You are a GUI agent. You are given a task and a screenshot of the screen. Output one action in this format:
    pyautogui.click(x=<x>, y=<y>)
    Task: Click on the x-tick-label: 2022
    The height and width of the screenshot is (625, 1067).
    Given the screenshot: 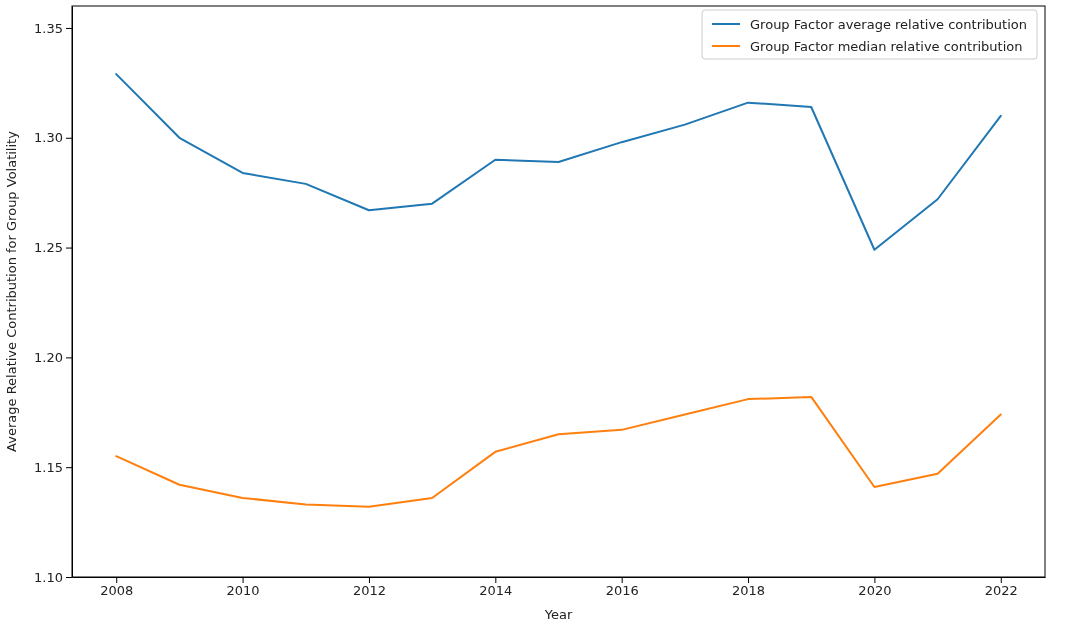 What is the action you would take?
    pyautogui.click(x=1001, y=591)
    